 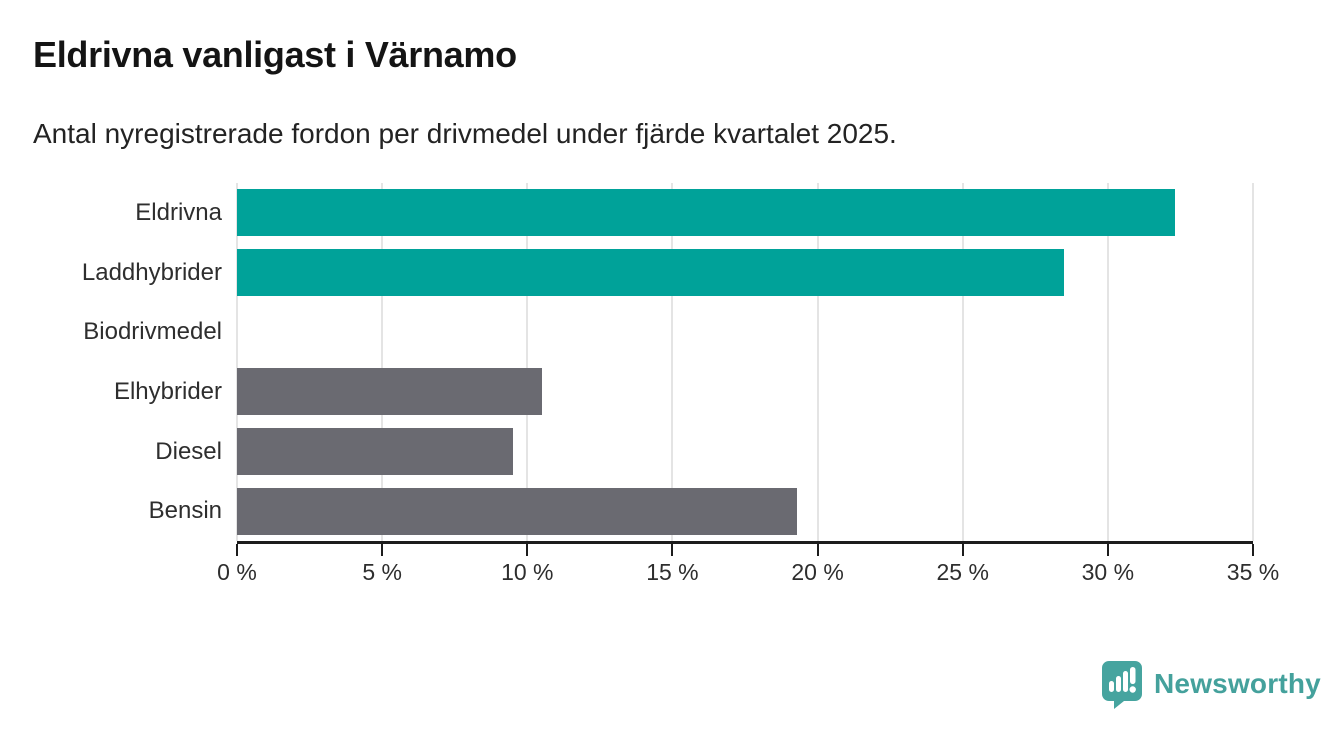 I want to click on bar-diesel, so click(x=375, y=452).